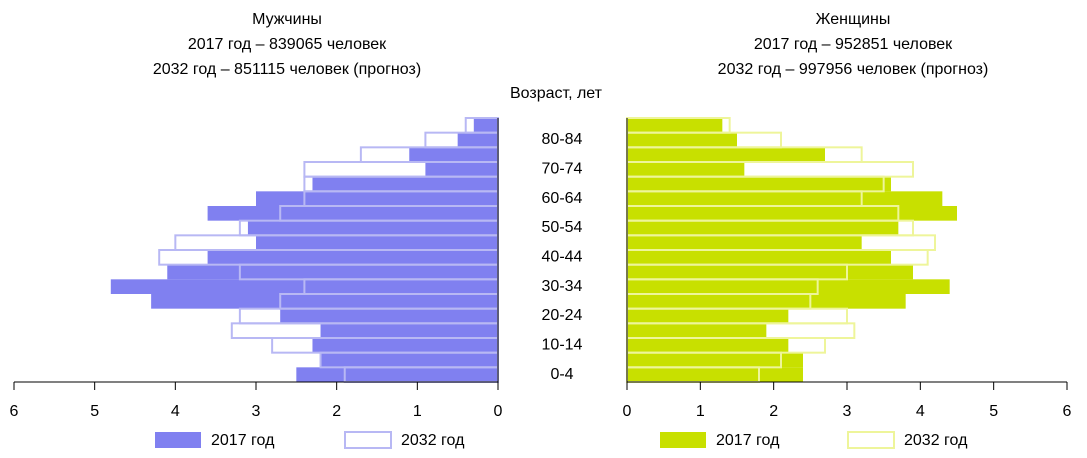 The image size is (1087, 458). I want to click on category-label: 10-14, so click(562, 345).